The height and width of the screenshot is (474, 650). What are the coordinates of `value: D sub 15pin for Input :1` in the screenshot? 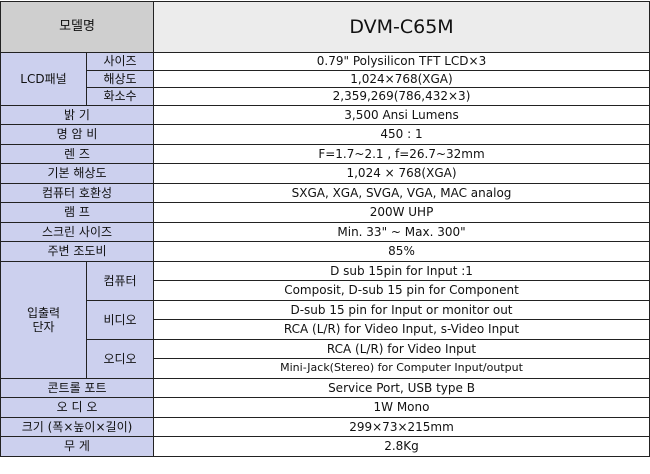 It's located at (401, 270).